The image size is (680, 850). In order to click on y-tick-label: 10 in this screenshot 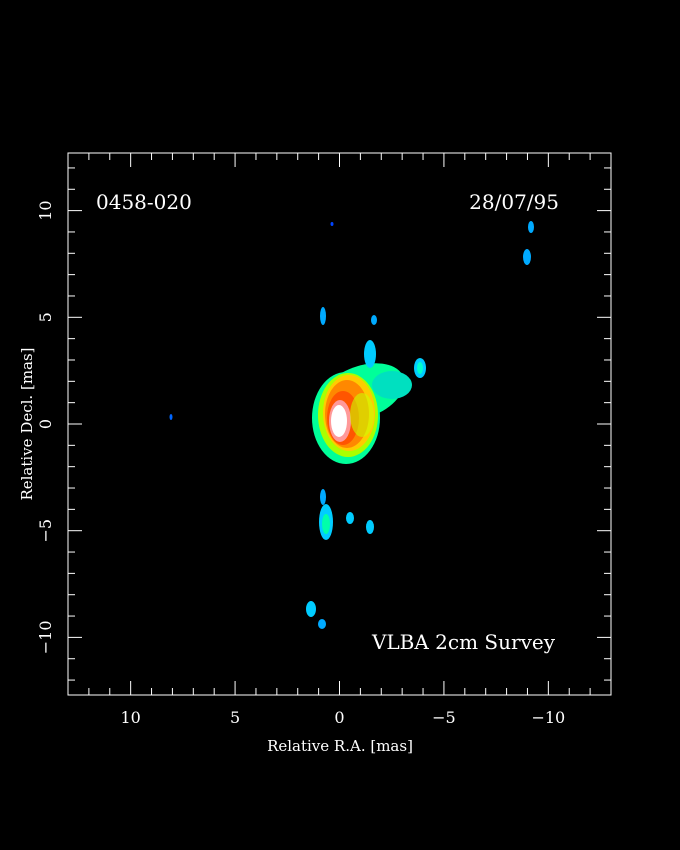, I will do `click(45, 210)`.